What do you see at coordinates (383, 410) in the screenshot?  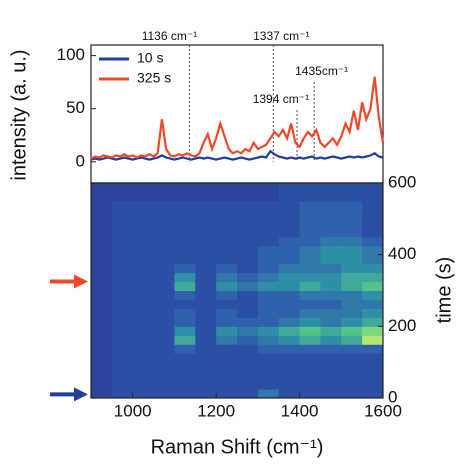 I see `x-tick-label: 1600` at bounding box center [383, 410].